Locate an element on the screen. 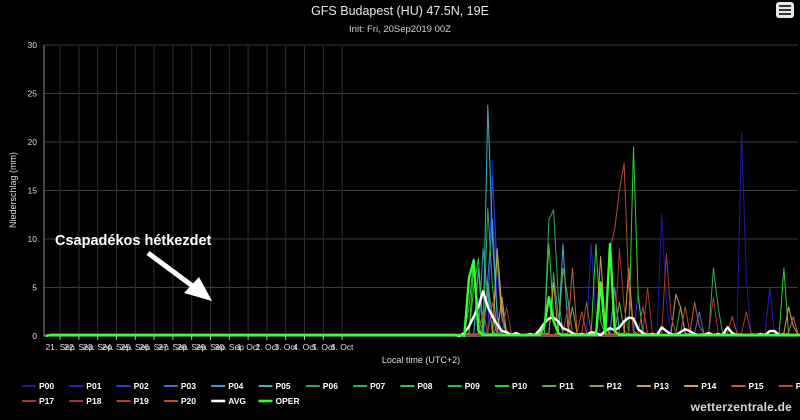  legend-label: P04 is located at coordinates (235, 386).